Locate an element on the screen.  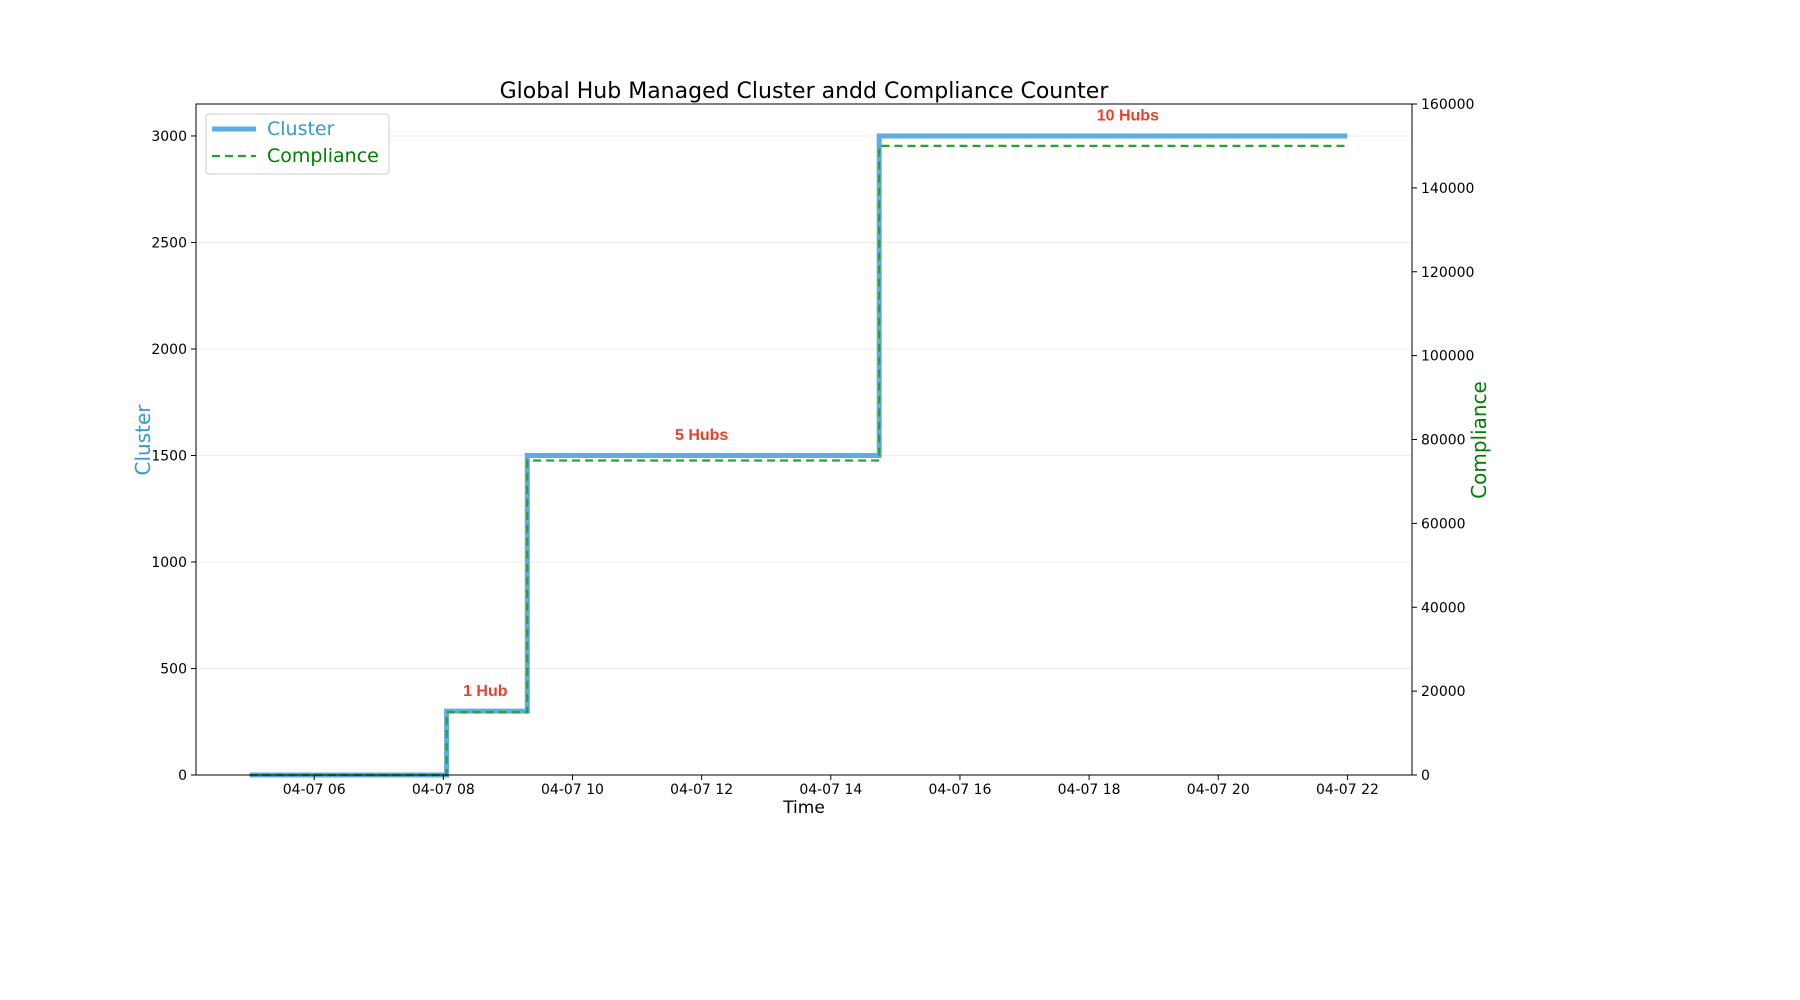
right-y-tick-label: 100000 is located at coordinates (1447, 357).